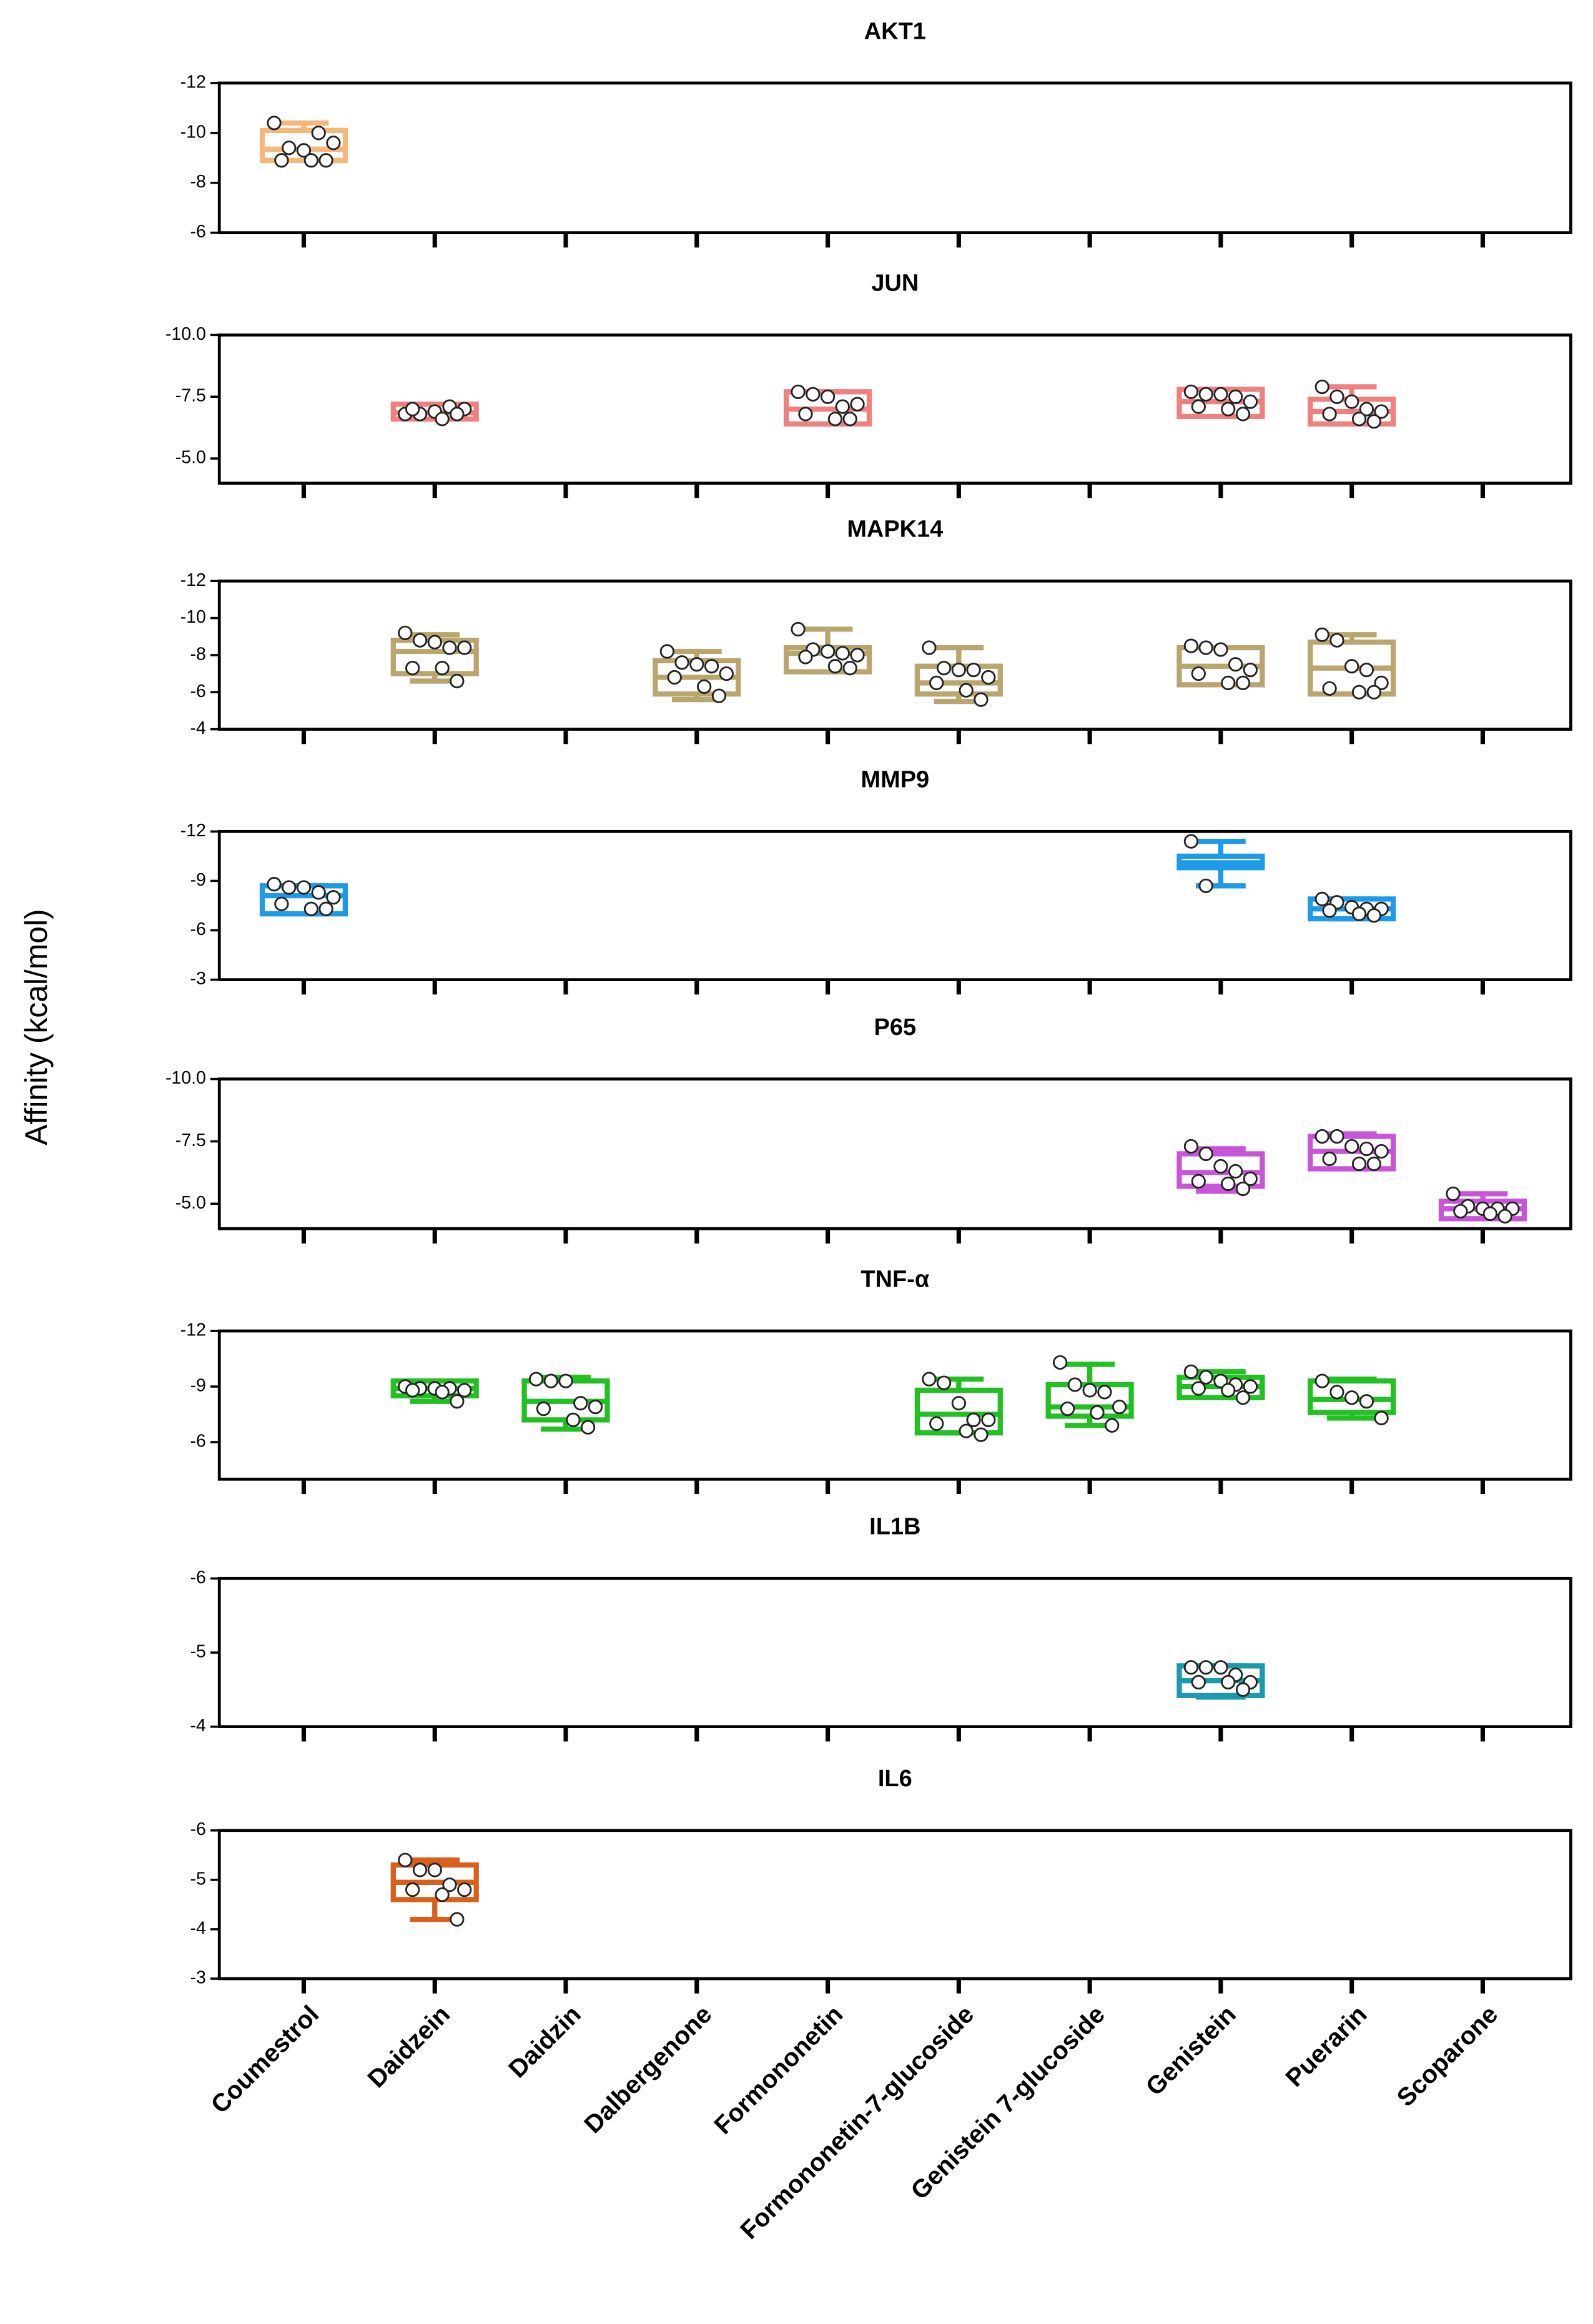  I want to click on y-tick-label: -10, so click(193, 617).